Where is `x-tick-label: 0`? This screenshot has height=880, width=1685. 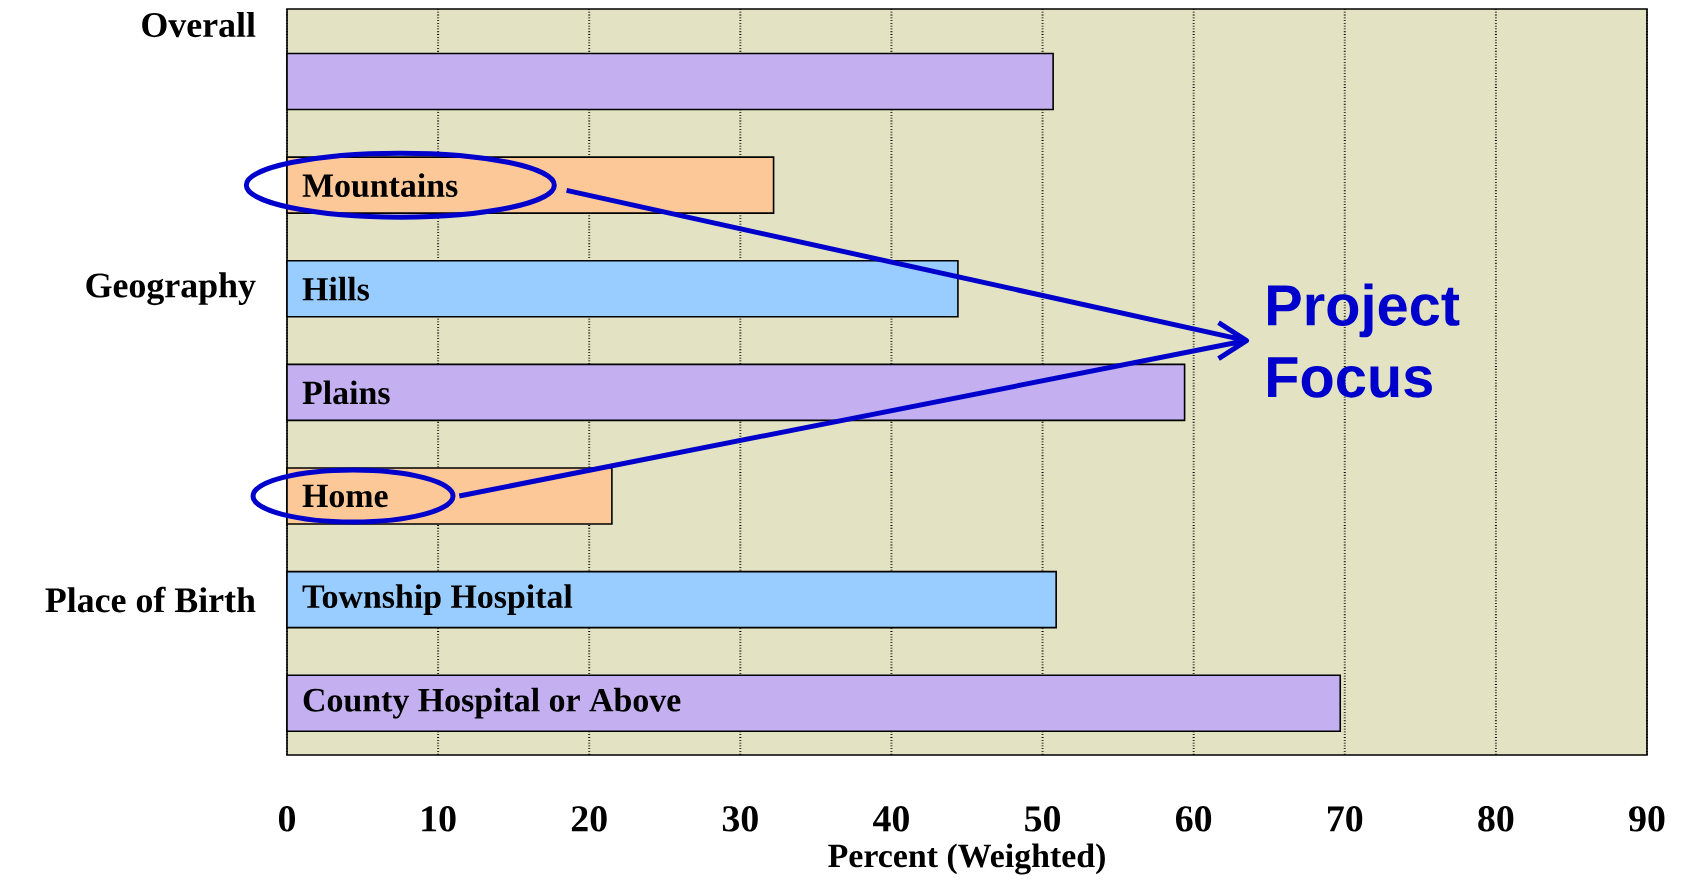 x-tick-label: 0 is located at coordinates (286, 819).